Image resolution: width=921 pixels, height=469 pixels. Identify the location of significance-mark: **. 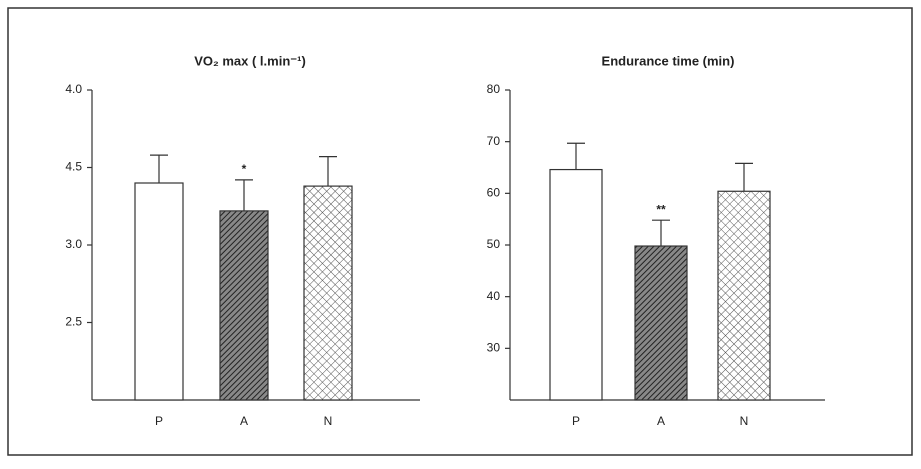
(661, 209).